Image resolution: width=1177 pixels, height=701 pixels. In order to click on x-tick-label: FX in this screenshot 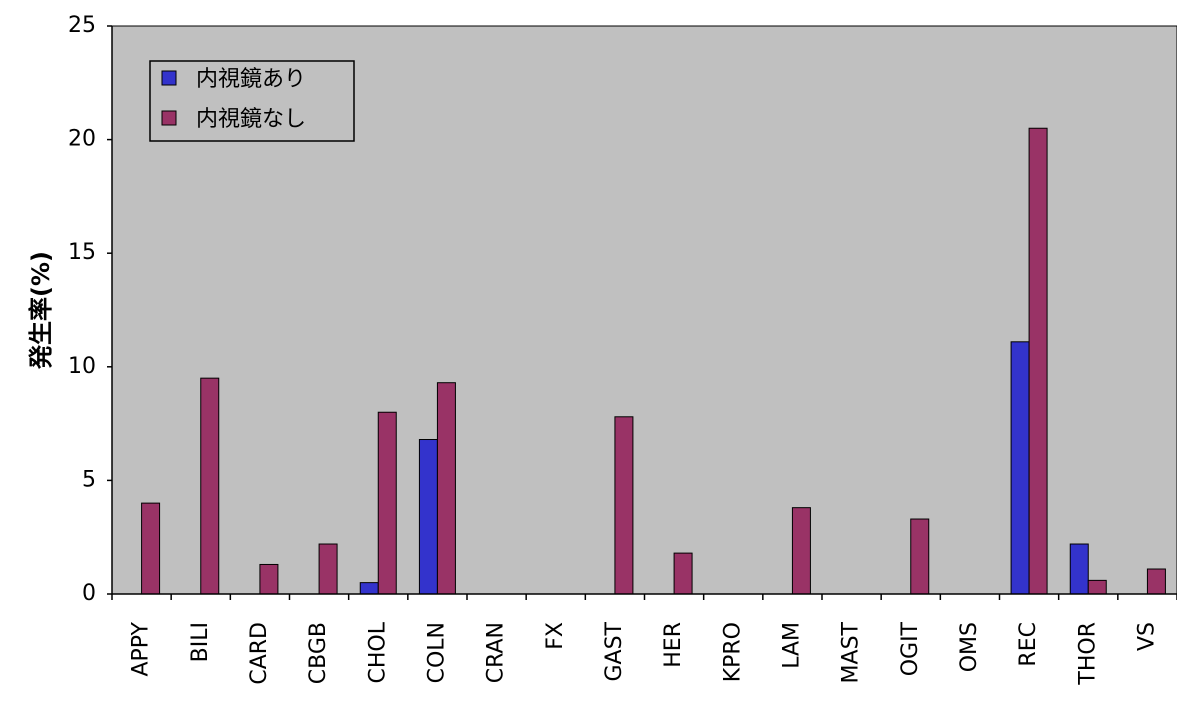, I will do `click(555, 636)`.